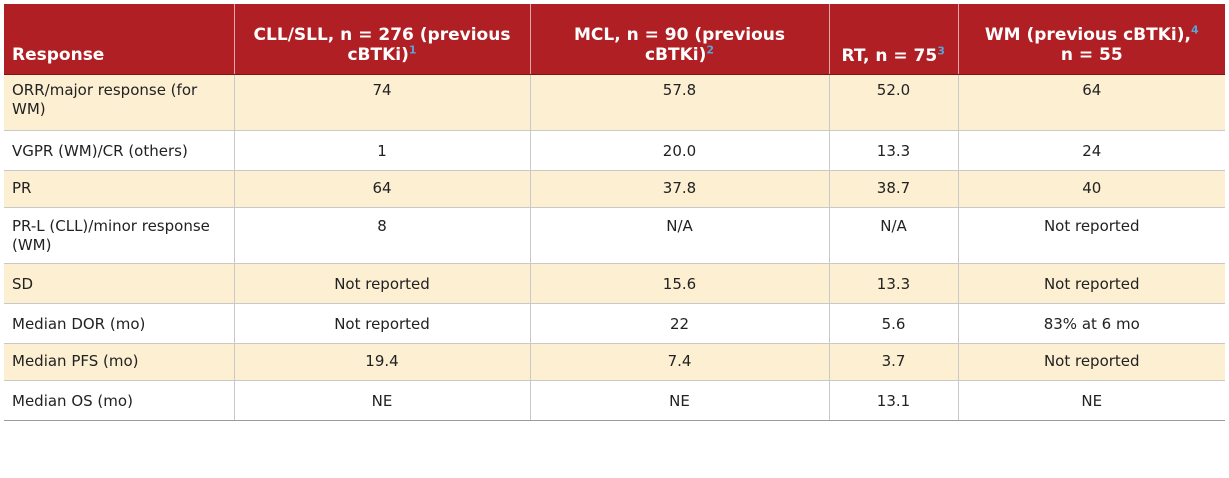 The width and height of the screenshot is (1229, 478). What do you see at coordinates (119, 323) in the screenshot?
I see `row-label: Median DOR (mo)` at bounding box center [119, 323].